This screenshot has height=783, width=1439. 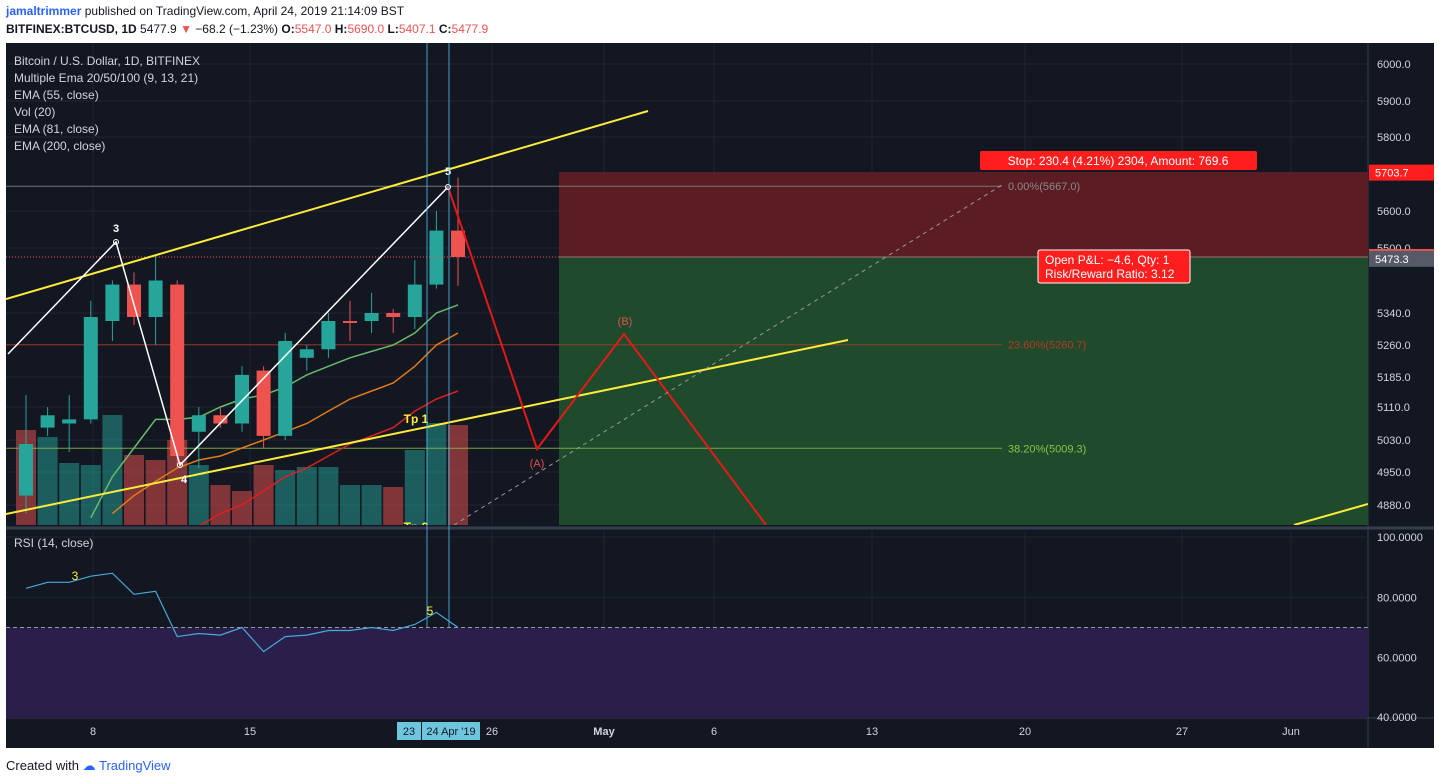 What do you see at coordinates (1394, 314) in the screenshot?
I see `price-tick-label: 5340.0` at bounding box center [1394, 314].